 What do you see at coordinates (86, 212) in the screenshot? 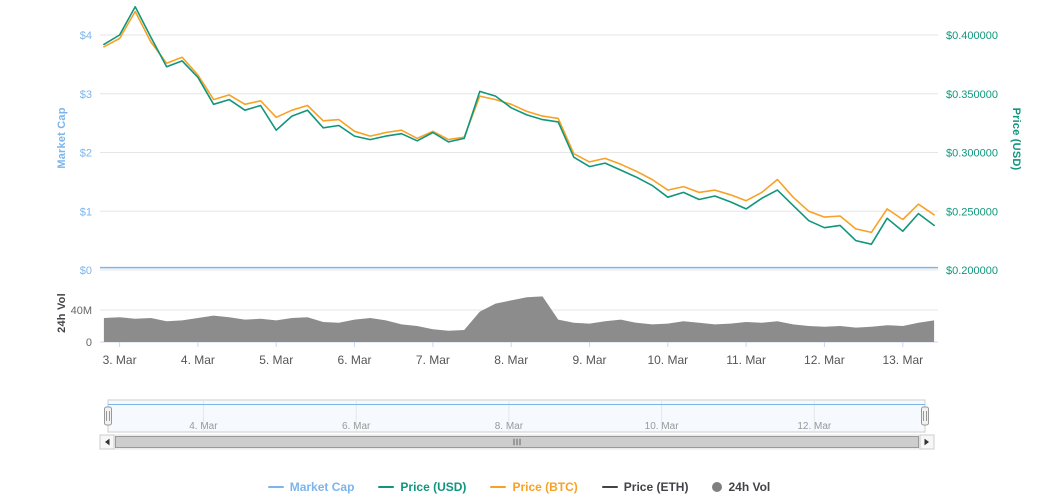
I see `market-cap-tick-label: $1` at bounding box center [86, 212].